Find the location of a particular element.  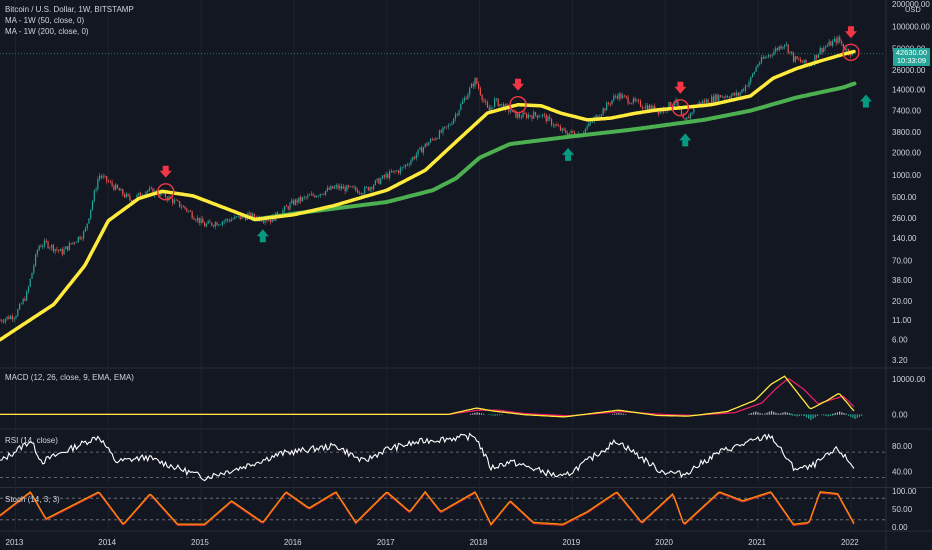

time-tick-label: 2021 is located at coordinates (757, 542).